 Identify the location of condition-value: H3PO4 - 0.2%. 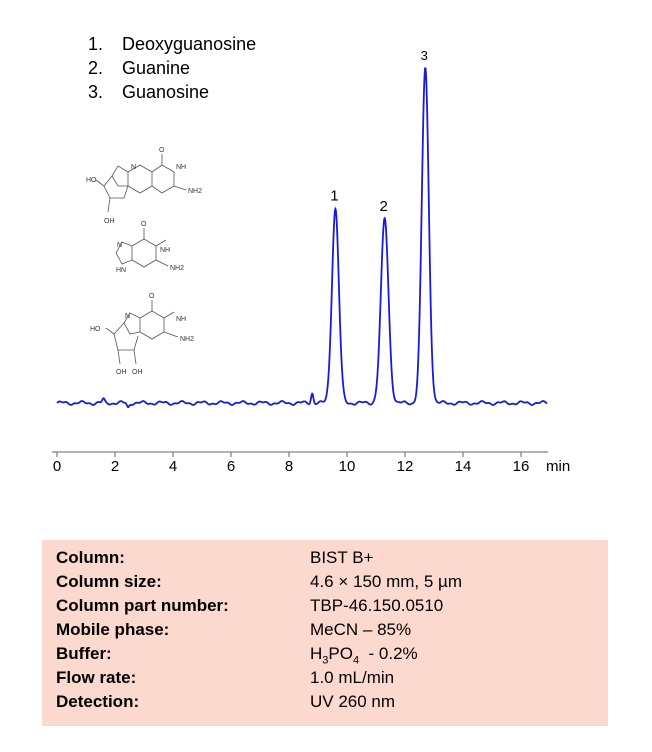
(364, 655).